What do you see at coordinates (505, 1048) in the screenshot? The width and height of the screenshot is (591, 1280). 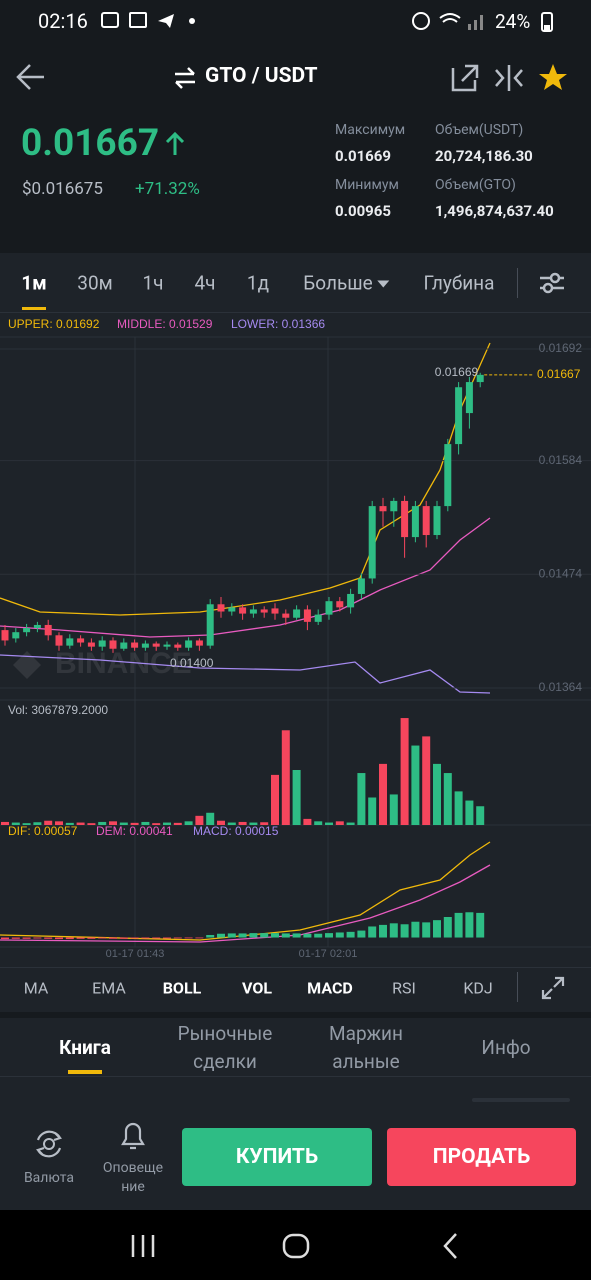 I see `bottom-tab: Инфо` at bounding box center [505, 1048].